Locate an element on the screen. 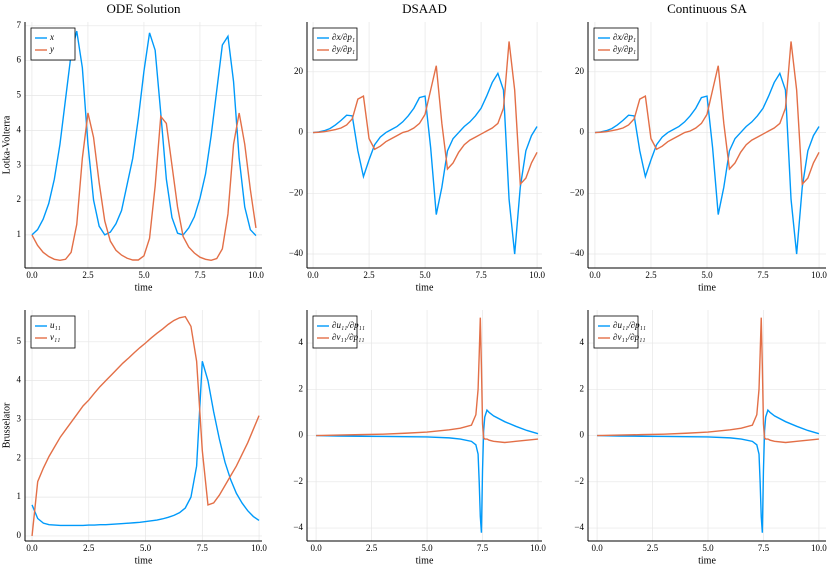 The width and height of the screenshot is (830, 568). panel-title: ODE Solution is located at coordinates (143, 8).